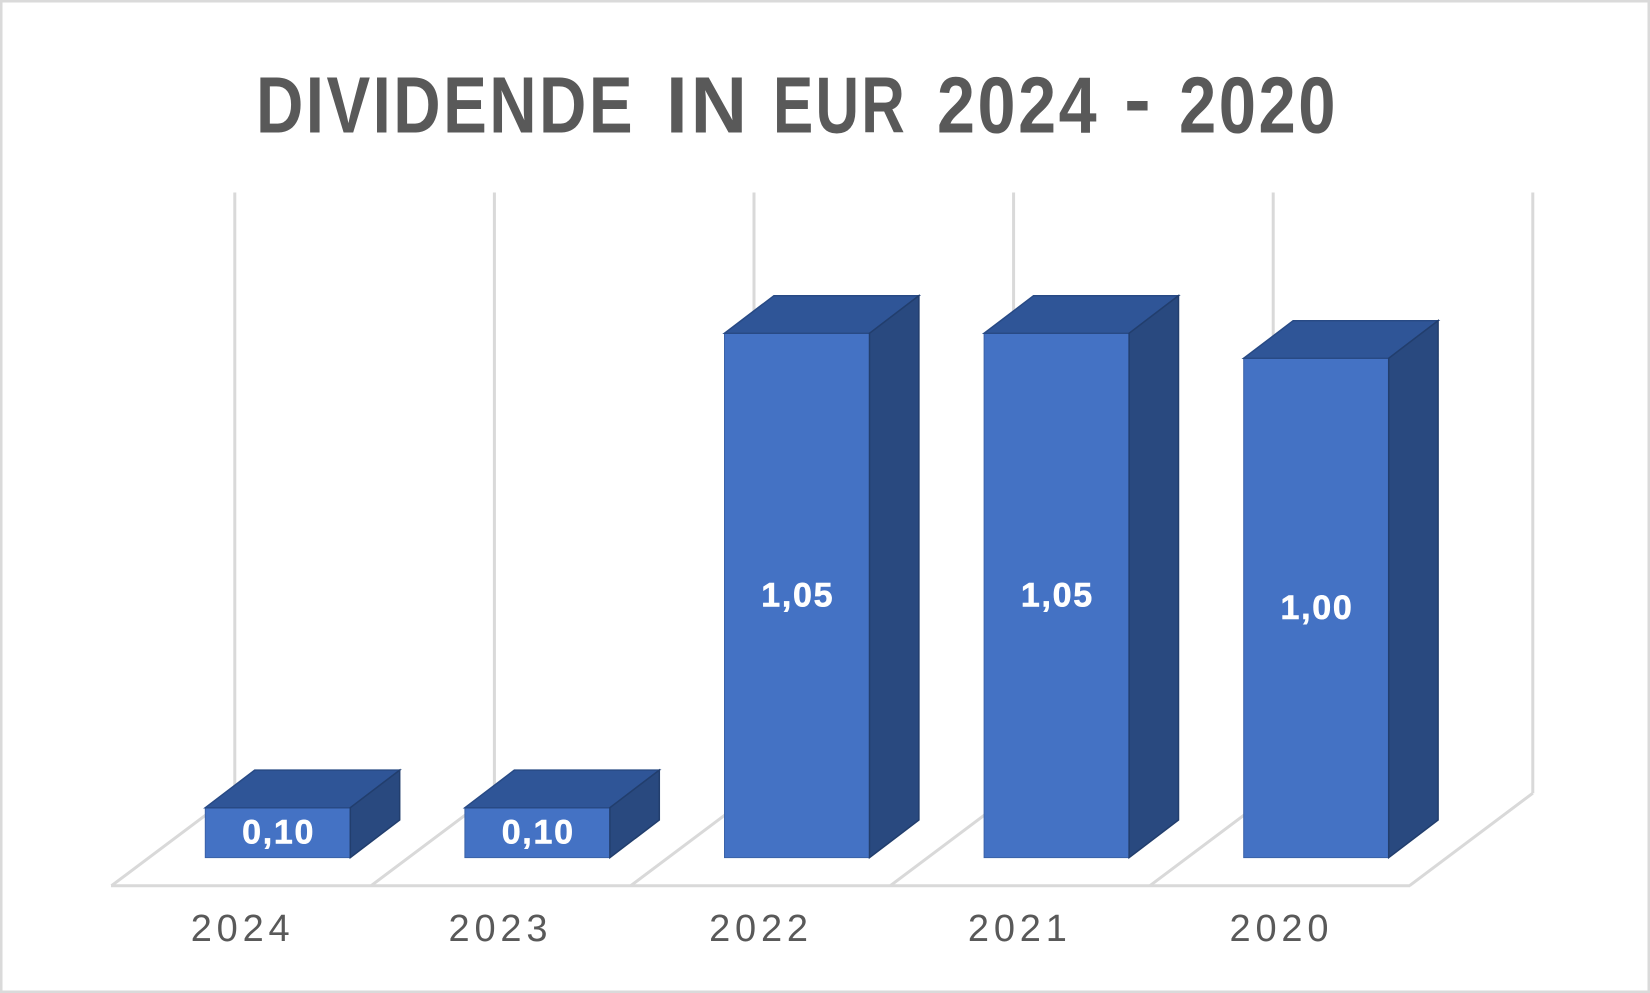 The width and height of the screenshot is (1650, 993). Describe the element at coordinates (1317, 608) in the screenshot. I see `svg-text: 1,00` at that location.